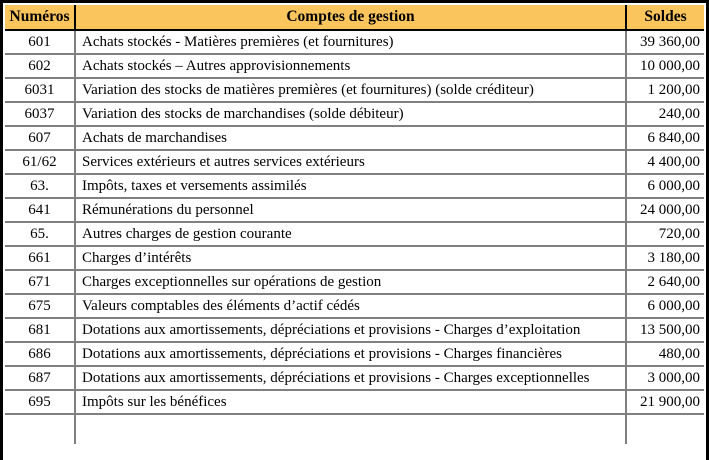 The width and height of the screenshot is (709, 460). I want to click on solde-cell: 3 000,00, so click(664, 378).